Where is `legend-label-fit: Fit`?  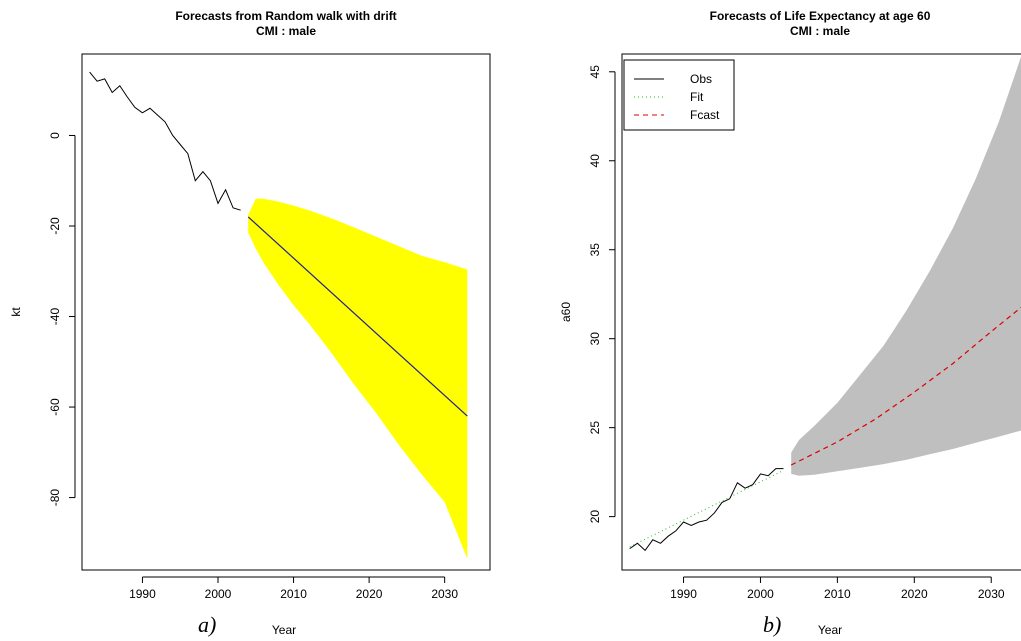 legend-label-fit: Fit is located at coordinates (697, 97).